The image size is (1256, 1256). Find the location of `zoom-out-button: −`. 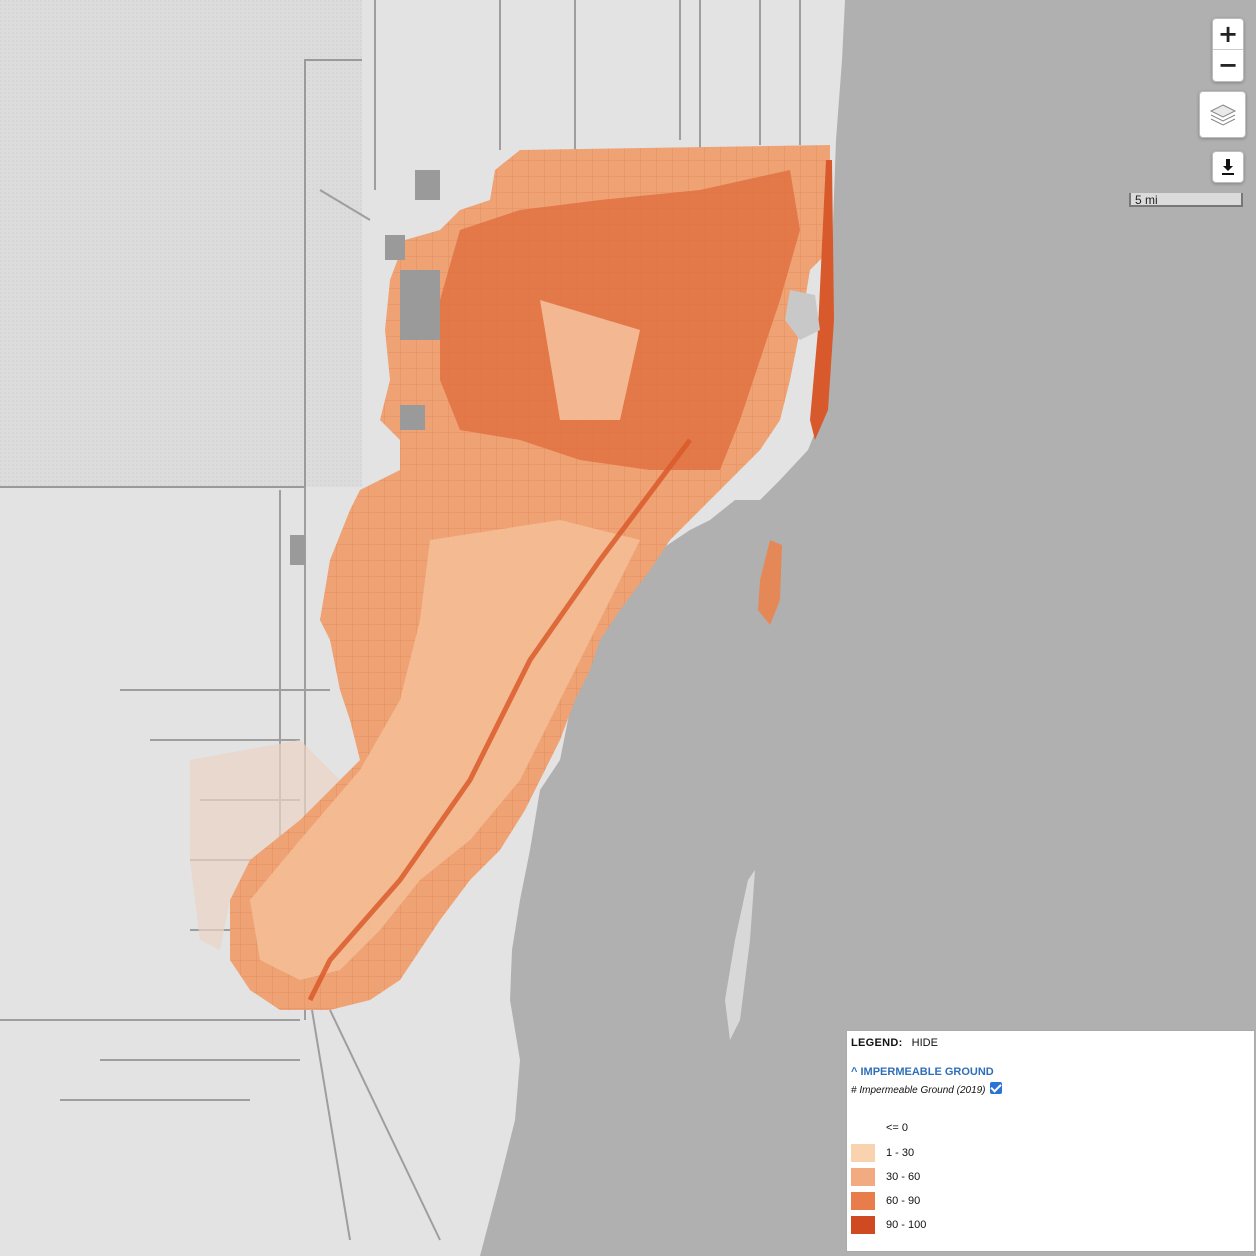

zoom-out-button: − is located at coordinates (1228, 65).